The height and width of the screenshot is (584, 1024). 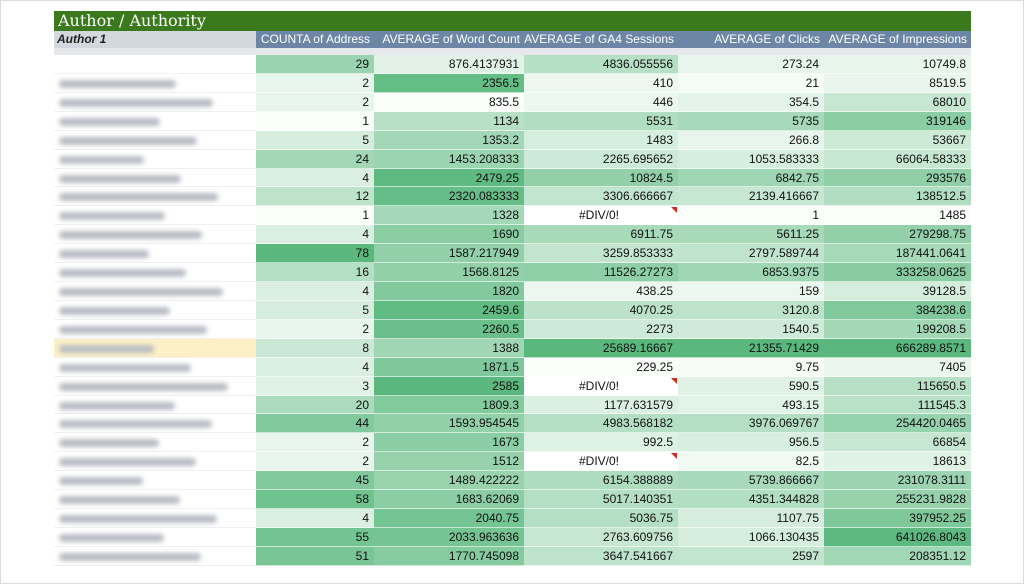 I want to click on value-cell: 273.24, so click(x=751, y=64).